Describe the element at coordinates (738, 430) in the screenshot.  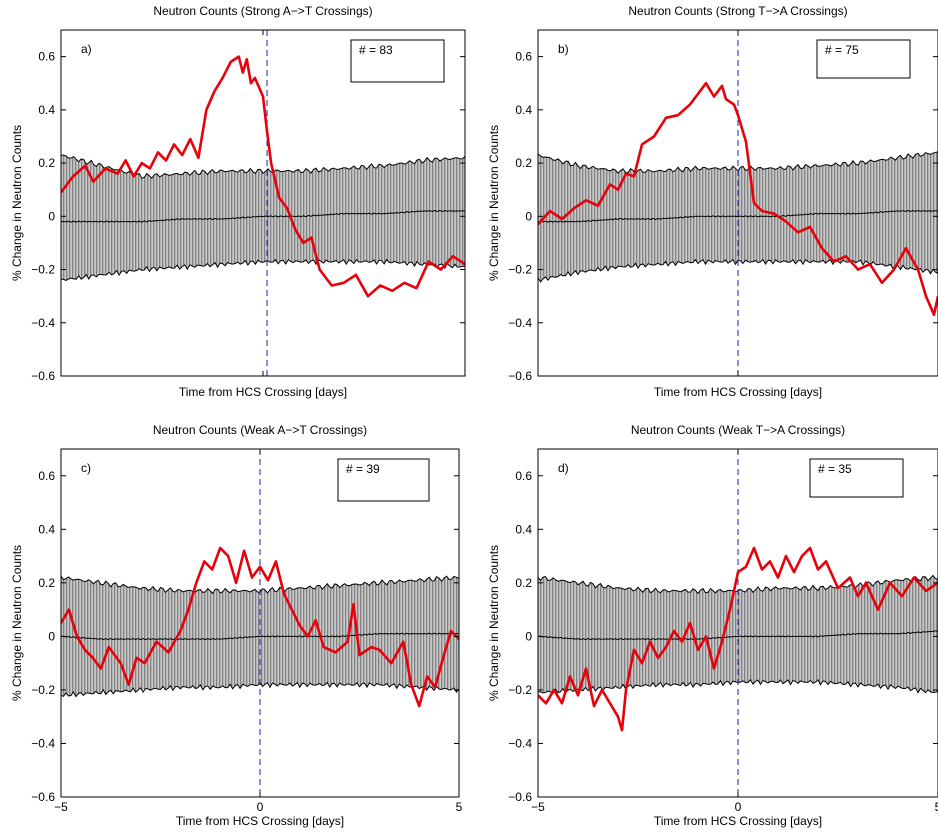
I see `chart-title: Neutron Counts (Weak T−>A Crossings)` at that location.